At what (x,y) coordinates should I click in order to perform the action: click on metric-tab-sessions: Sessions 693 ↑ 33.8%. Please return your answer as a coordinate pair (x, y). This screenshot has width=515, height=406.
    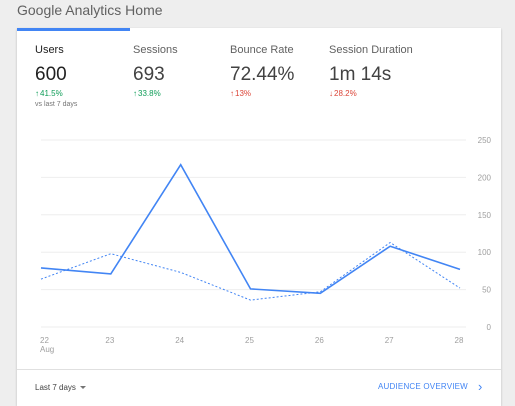
    Looking at the image, I should click on (183, 71).